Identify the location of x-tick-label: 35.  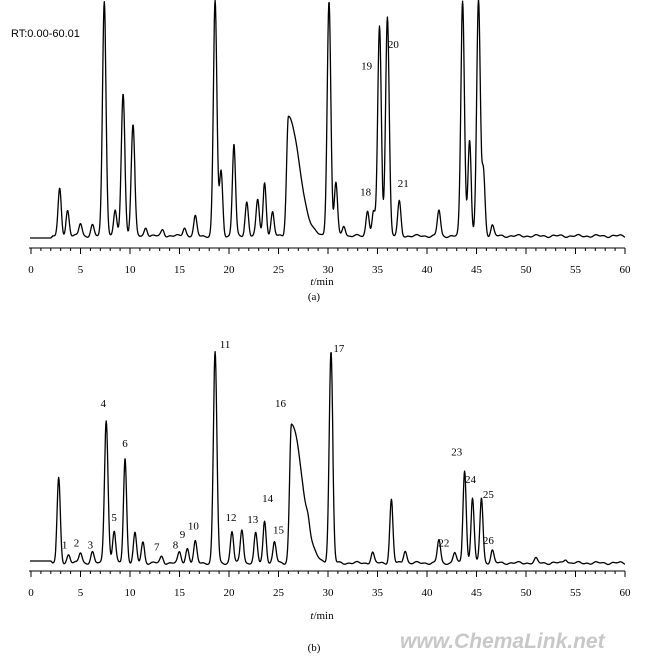
(378, 593).